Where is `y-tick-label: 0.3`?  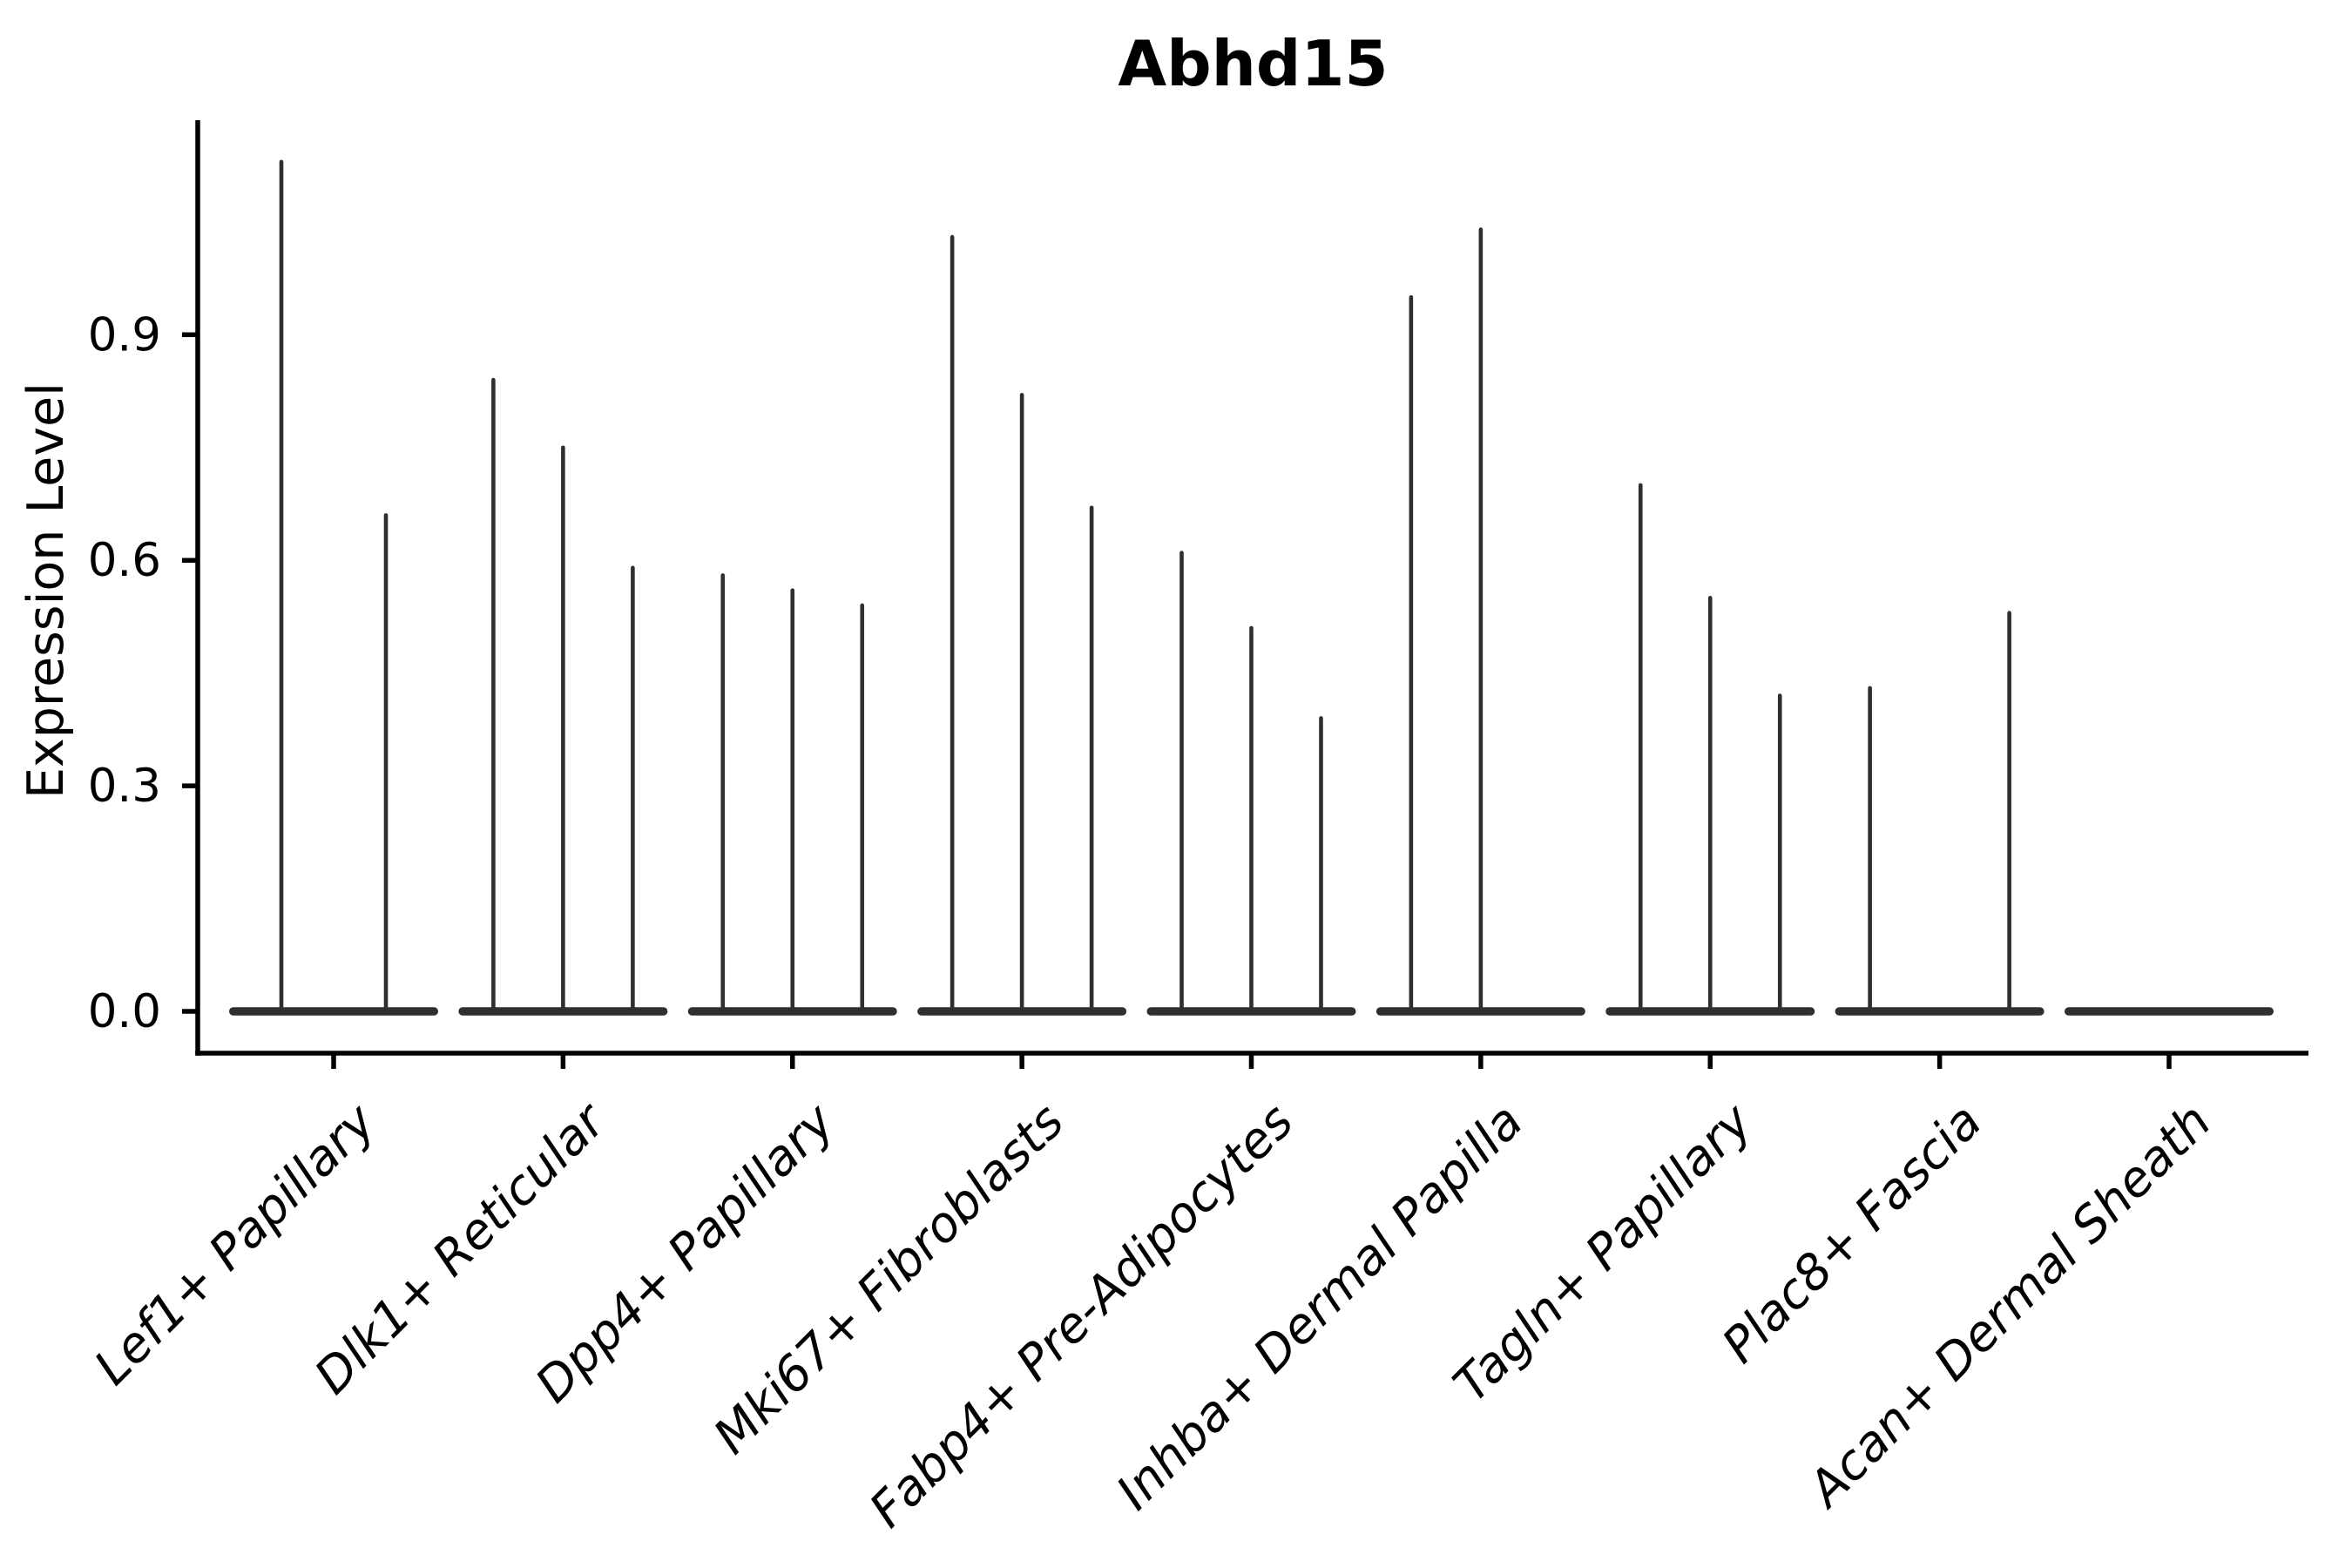 y-tick-label: 0.3 is located at coordinates (125, 786).